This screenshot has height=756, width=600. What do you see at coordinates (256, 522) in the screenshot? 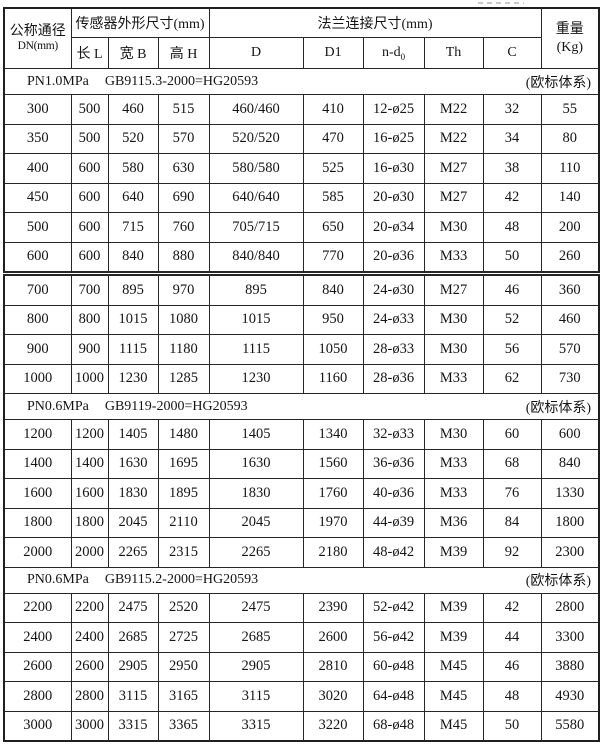
I see `cell-d: 2045` at bounding box center [256, 522].